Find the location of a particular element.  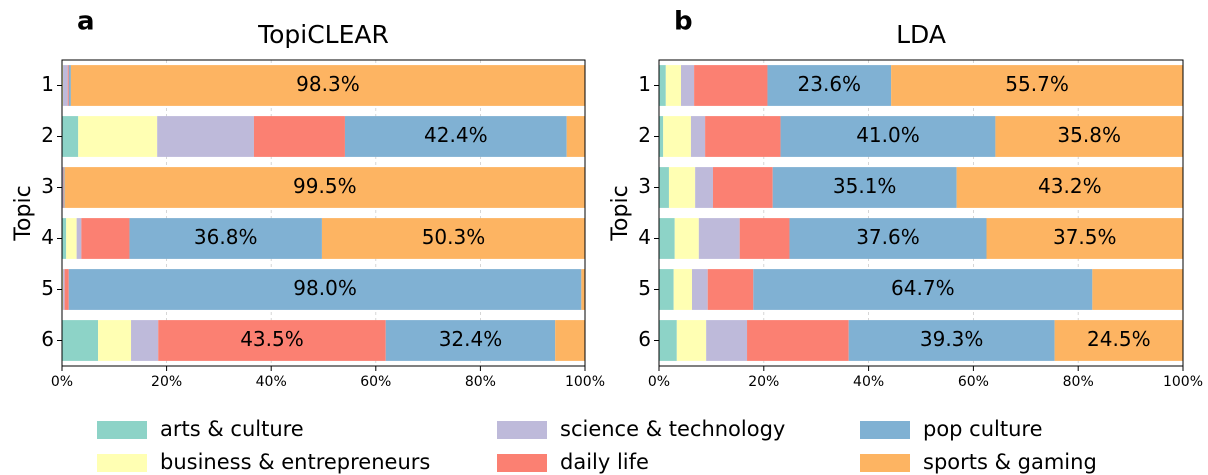

value-label: 42.4% is located at coordinates (456, 135).